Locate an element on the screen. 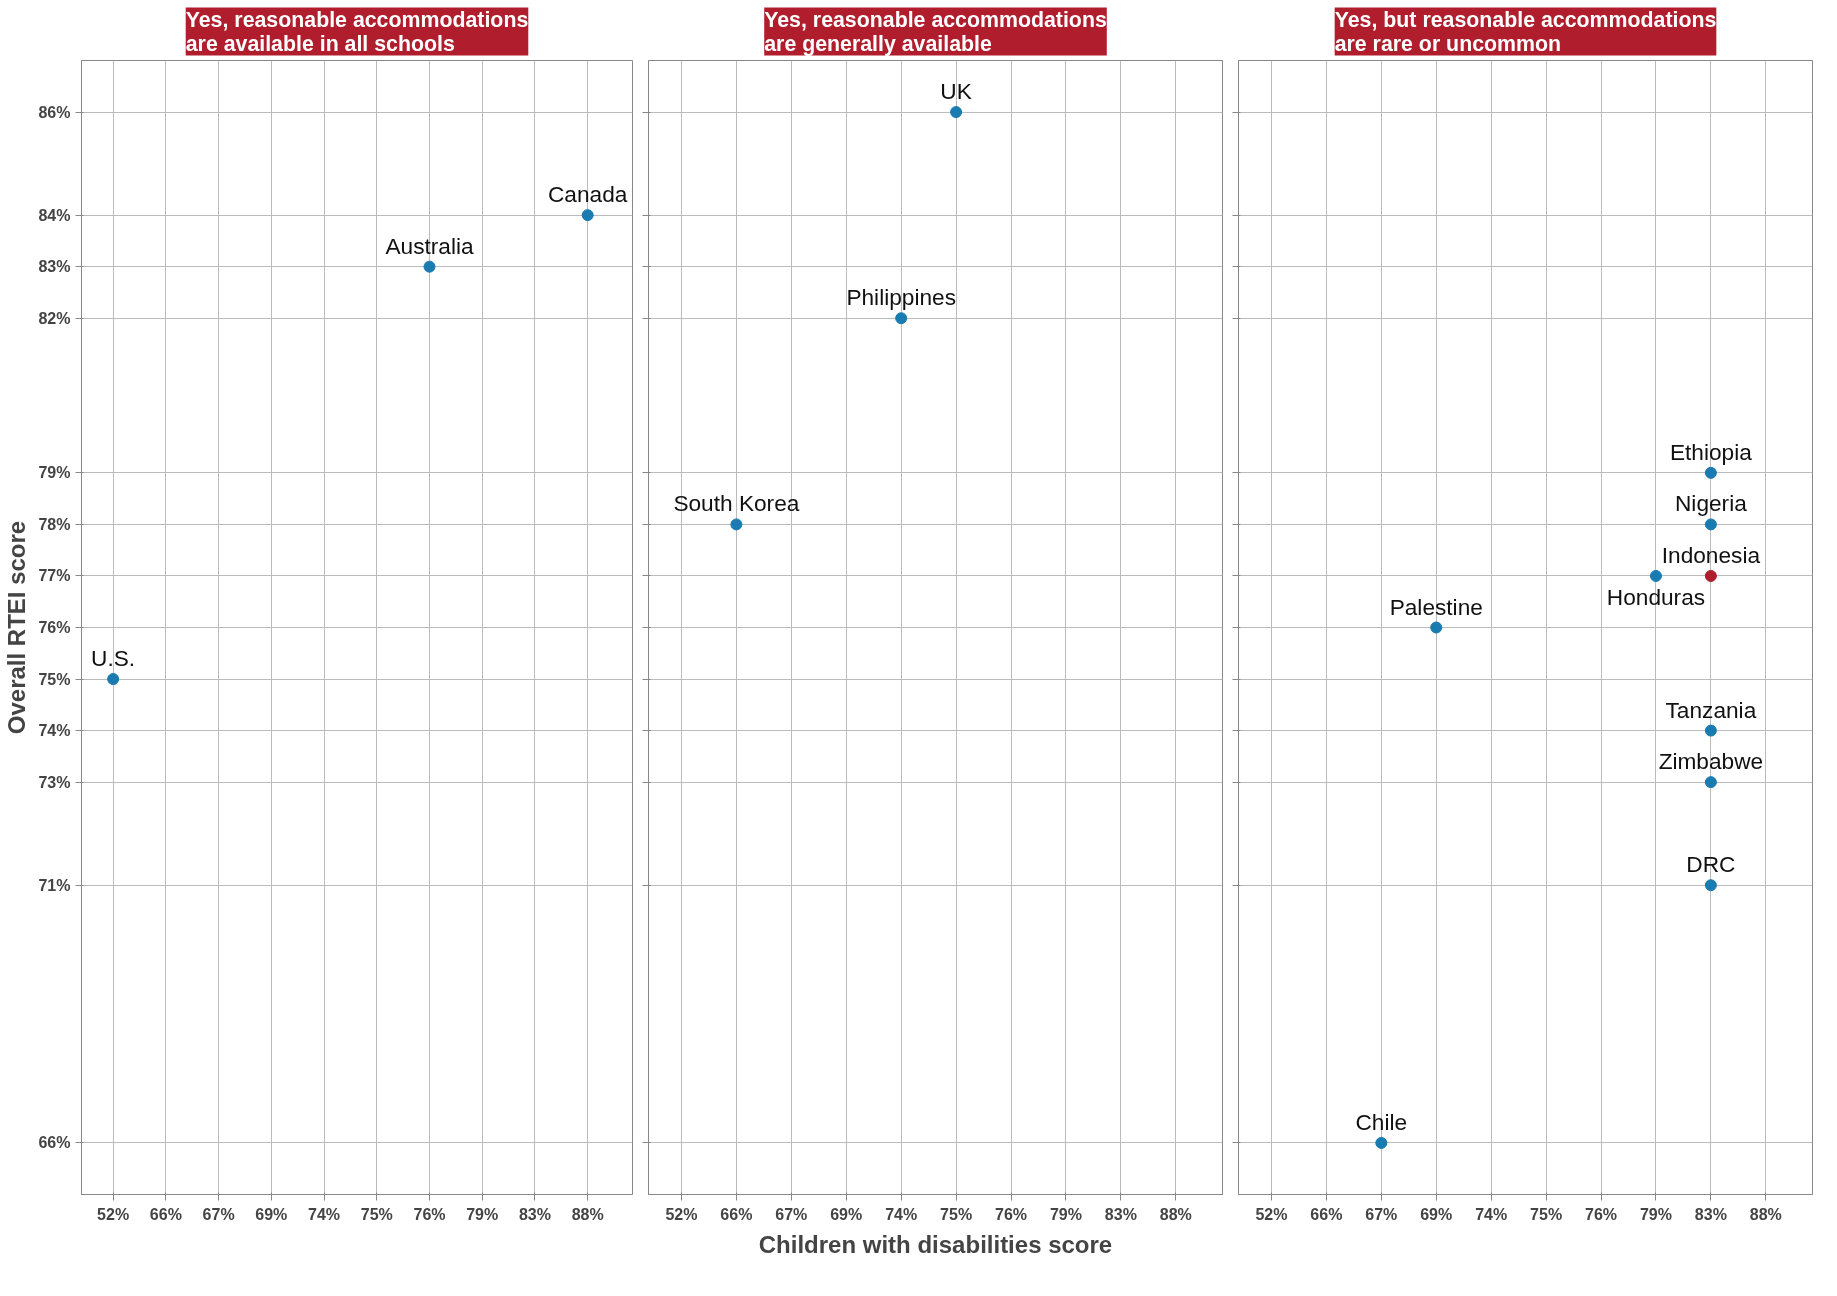 Image resolution: width=1837 pixels, height=1296 pixels. y-tick-label: 71% is located at coordinates (54, 885).